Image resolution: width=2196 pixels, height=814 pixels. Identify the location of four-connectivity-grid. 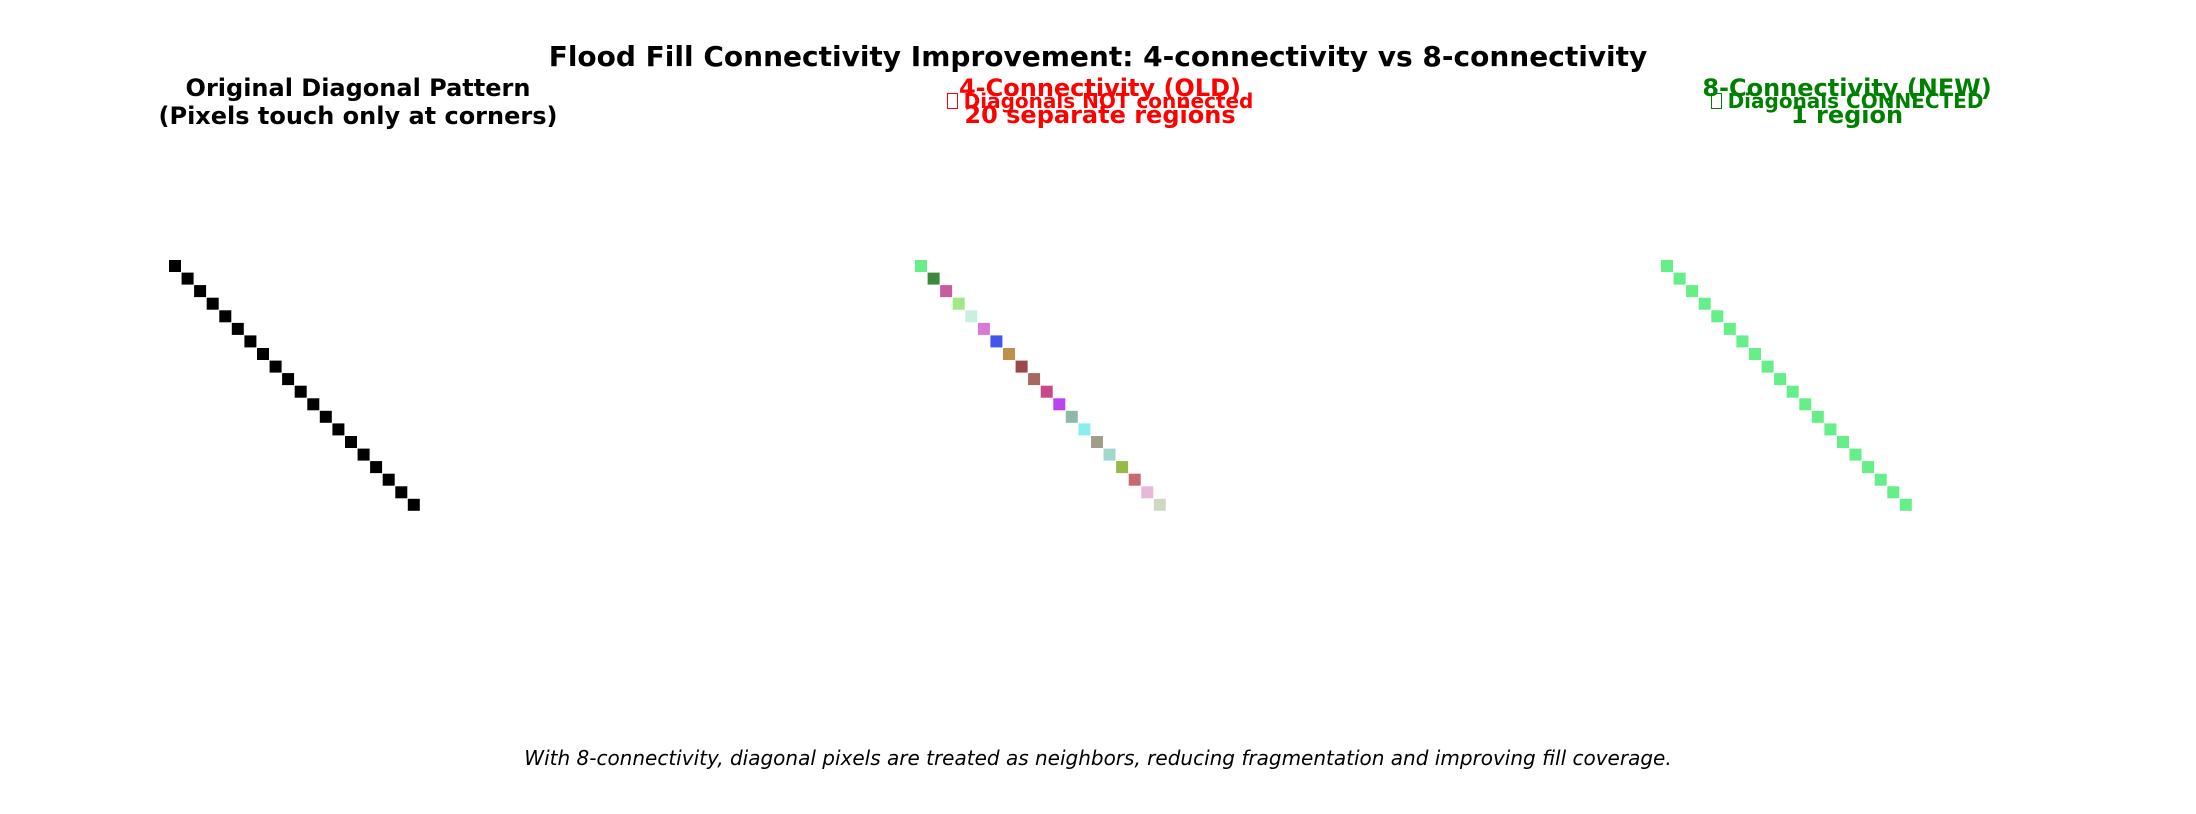
(1040, 385).